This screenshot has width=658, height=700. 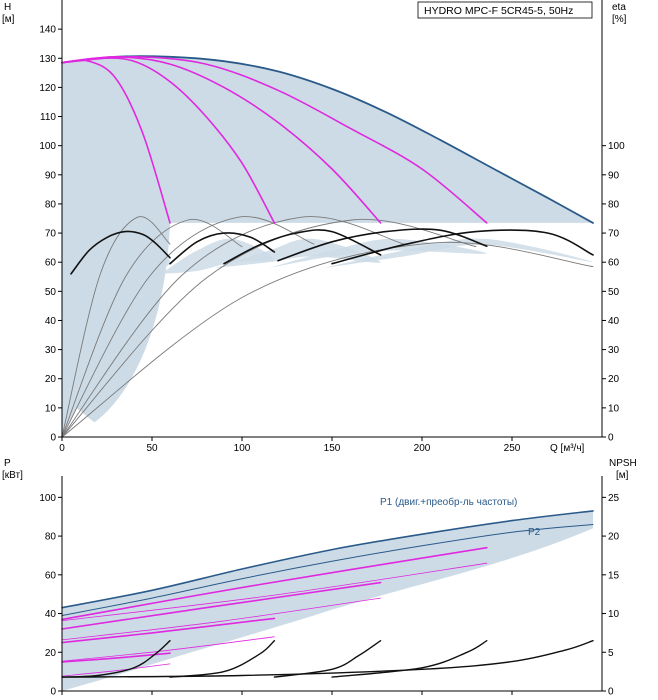 What do you see at coordinates (614, 614) in the screenshot?
I see `npsh-right-tick-label: 10` at bounding box center [614, 614].